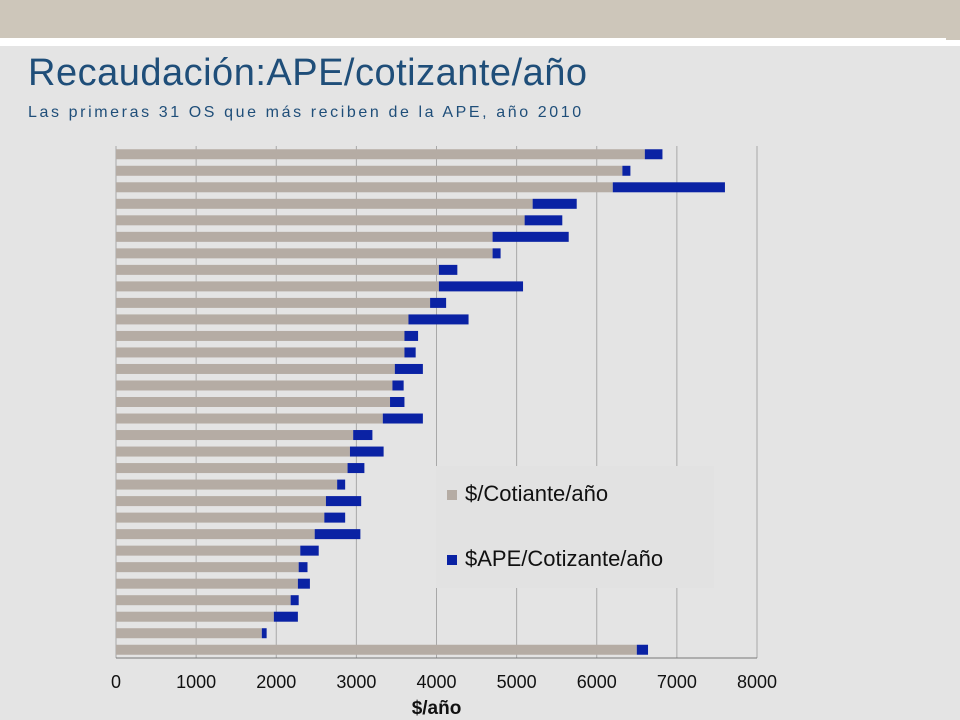  Describe the element at coordinates (452, 560) in the screenshot. I see `legend-swatch-ape` at that location.